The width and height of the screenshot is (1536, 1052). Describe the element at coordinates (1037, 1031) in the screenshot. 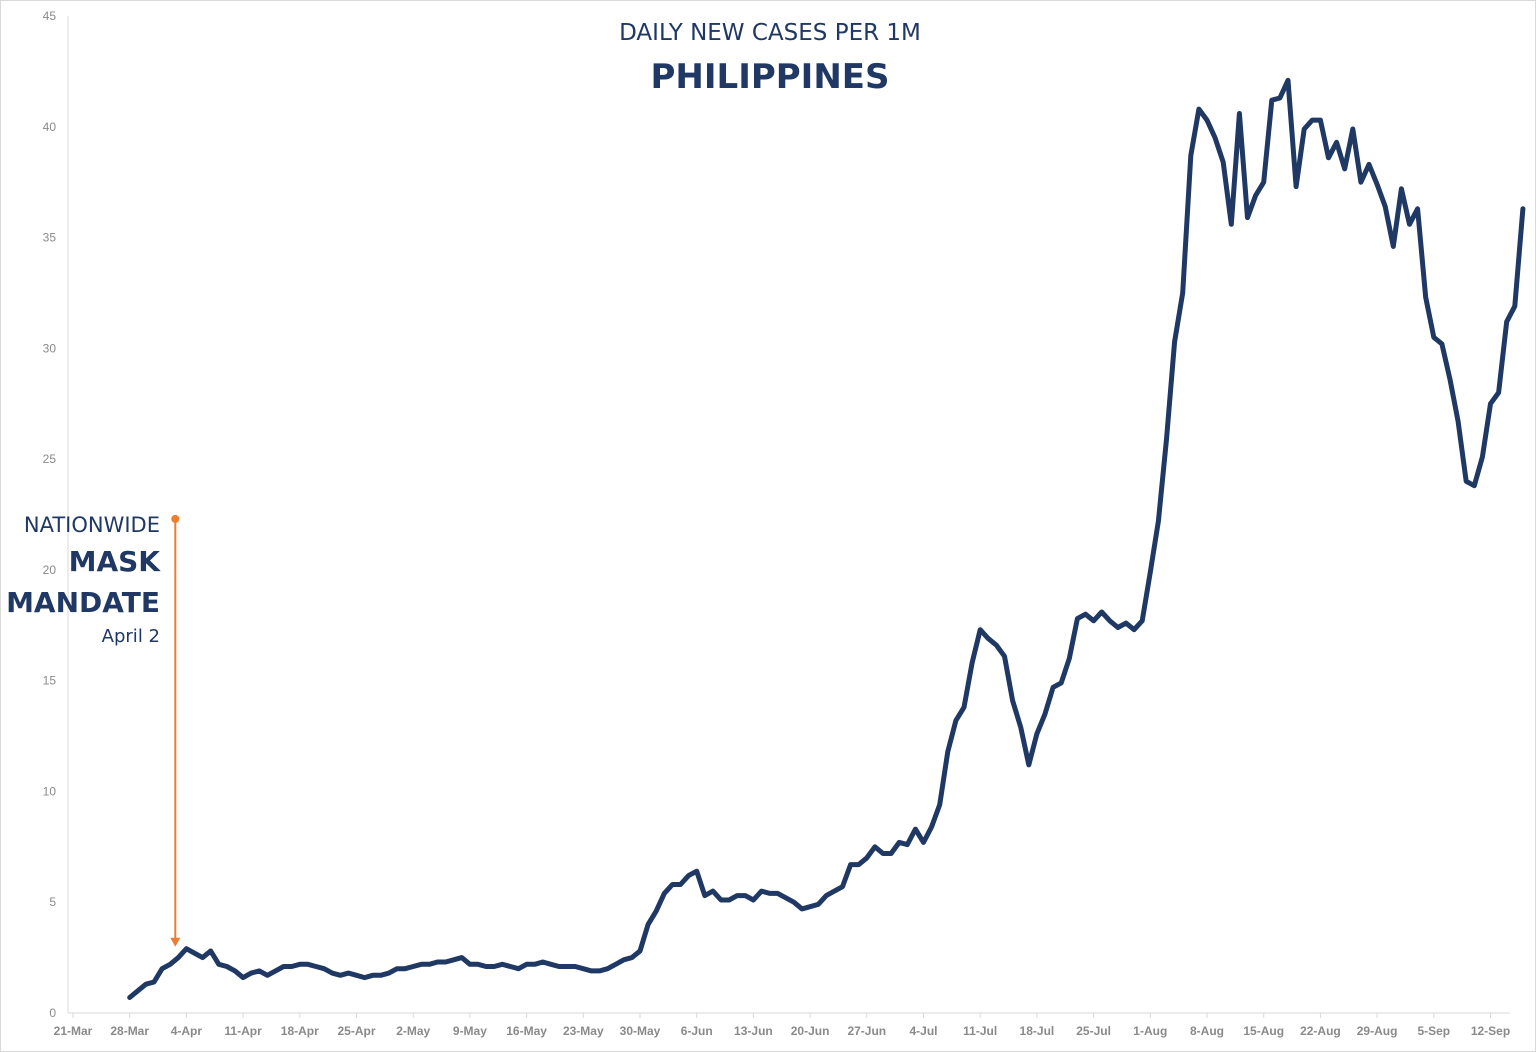

I see `x-tick-label: 18-Jul` at that location.